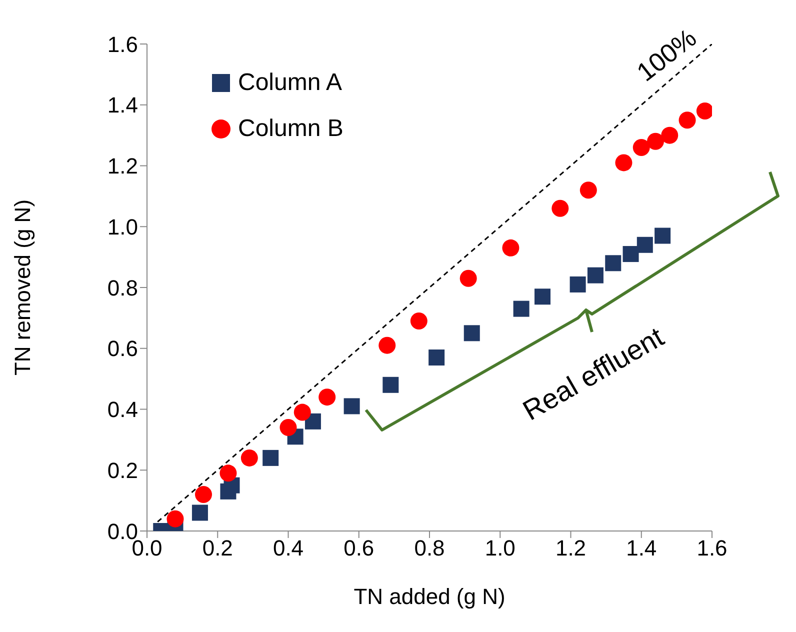  I want to click on x-tick-label: 1.0, so click(500, 548).